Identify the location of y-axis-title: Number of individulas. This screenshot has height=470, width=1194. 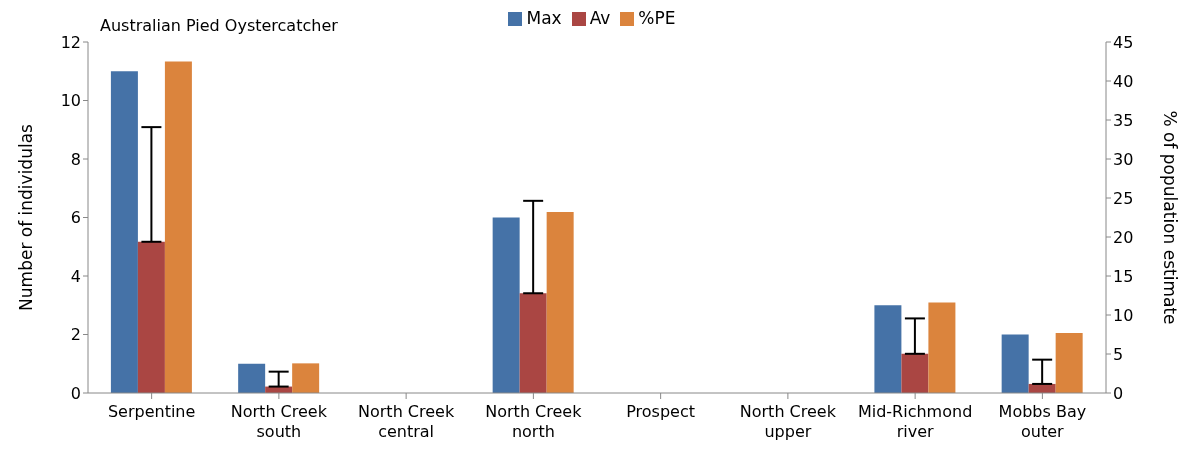
(26, 217).